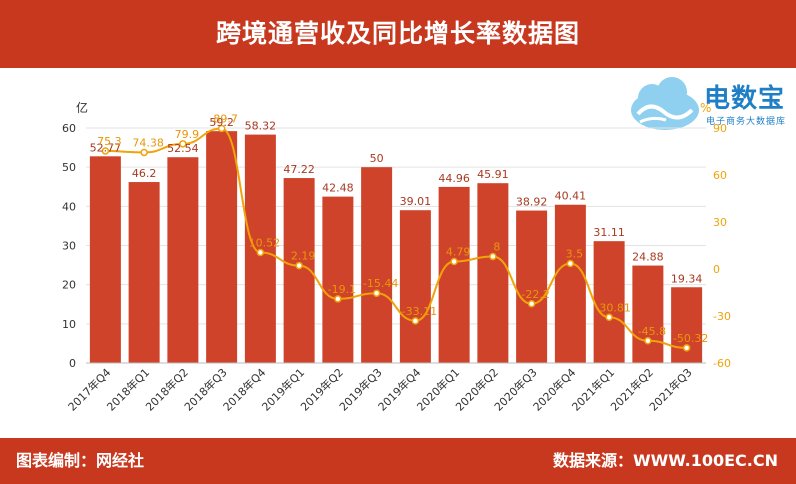  I want to click on bar-value-label: 46.2, so click(144, 173).